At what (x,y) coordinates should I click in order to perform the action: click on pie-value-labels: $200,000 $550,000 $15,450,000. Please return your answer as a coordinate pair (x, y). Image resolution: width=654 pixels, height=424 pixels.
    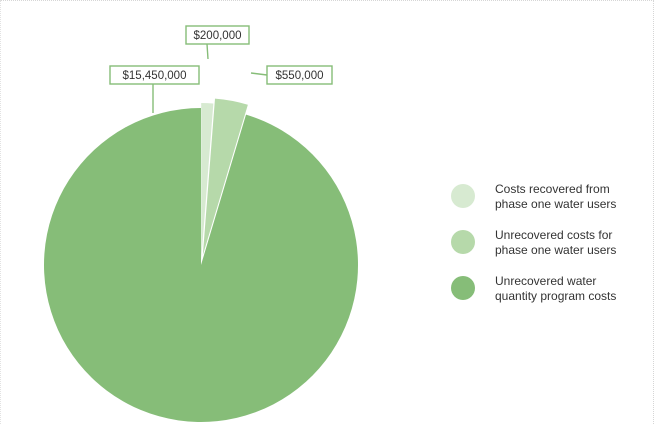
    Looking at the image, I should click on (221, 69).